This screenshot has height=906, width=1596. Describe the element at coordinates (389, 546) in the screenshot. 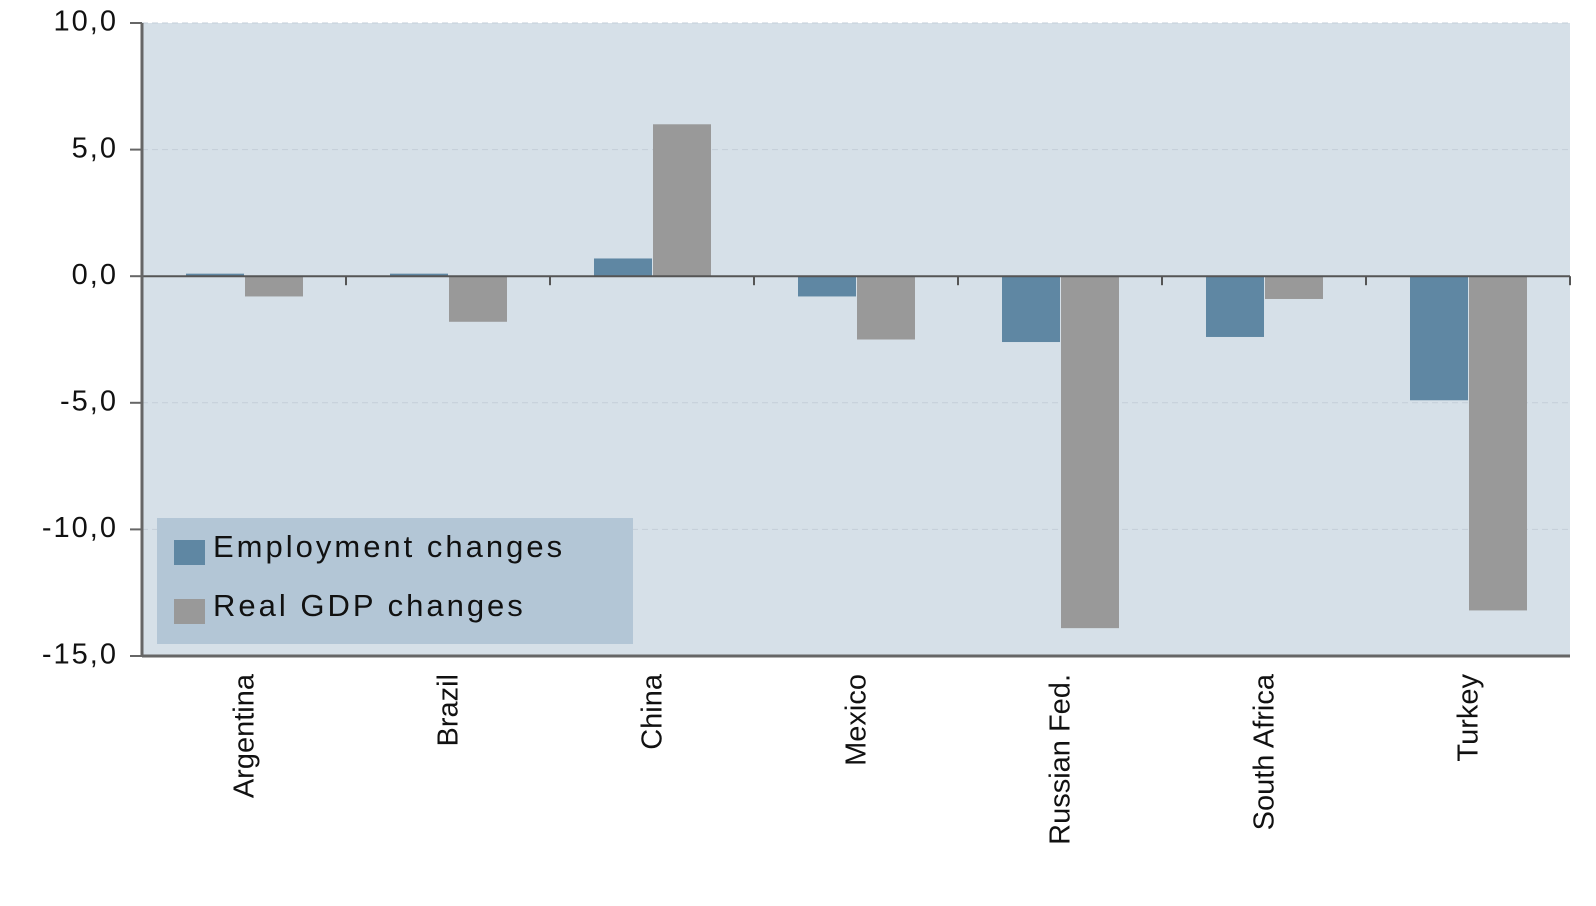

I see `legend-label: Employment changes` at that location.